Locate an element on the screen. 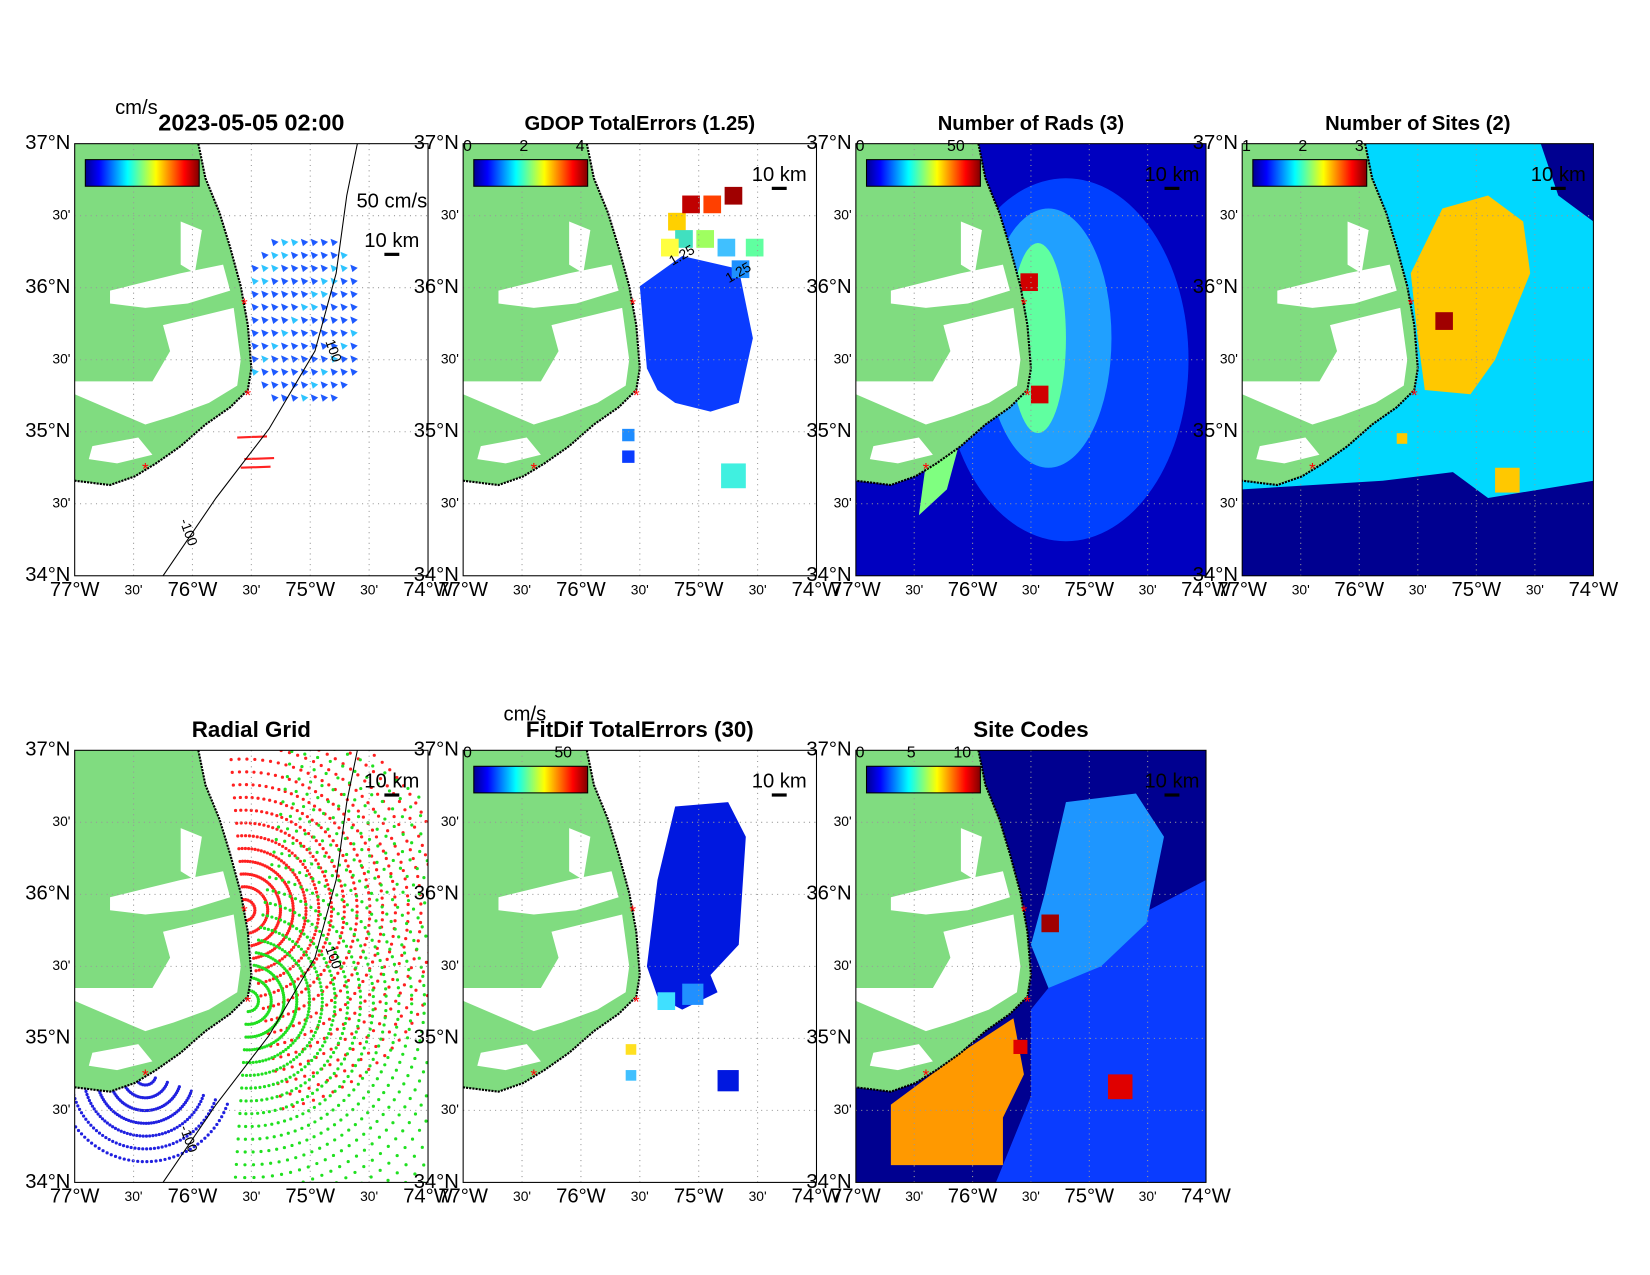 The image size is (1650, 1275). colorbar-tick-label: 10 is located at coordinates (962, 753).